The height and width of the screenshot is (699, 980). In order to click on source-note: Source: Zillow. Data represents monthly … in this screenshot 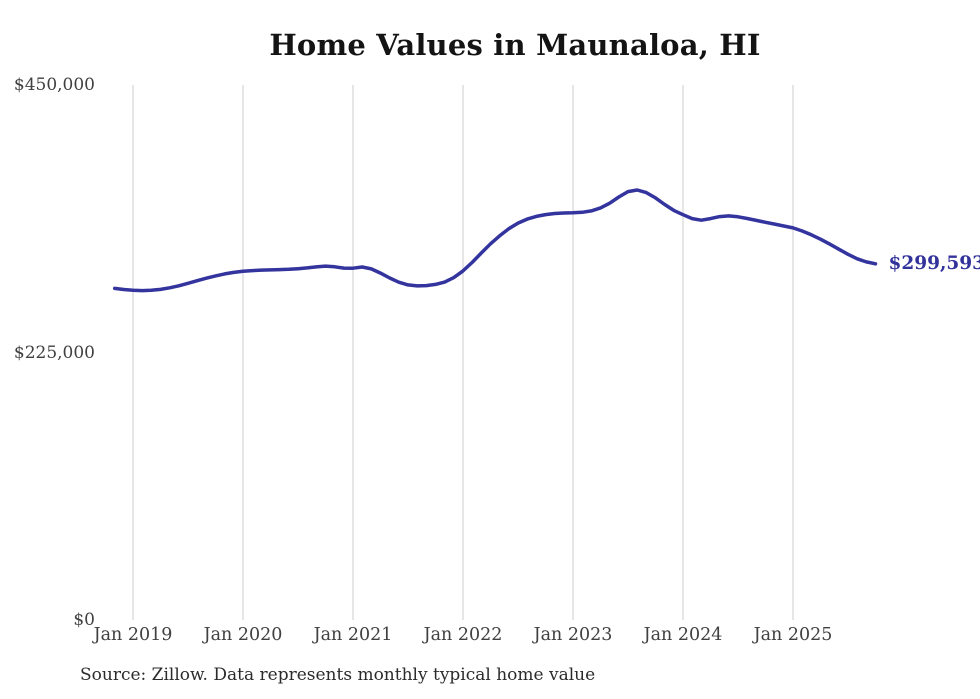, I will do `click(338, 675)`.